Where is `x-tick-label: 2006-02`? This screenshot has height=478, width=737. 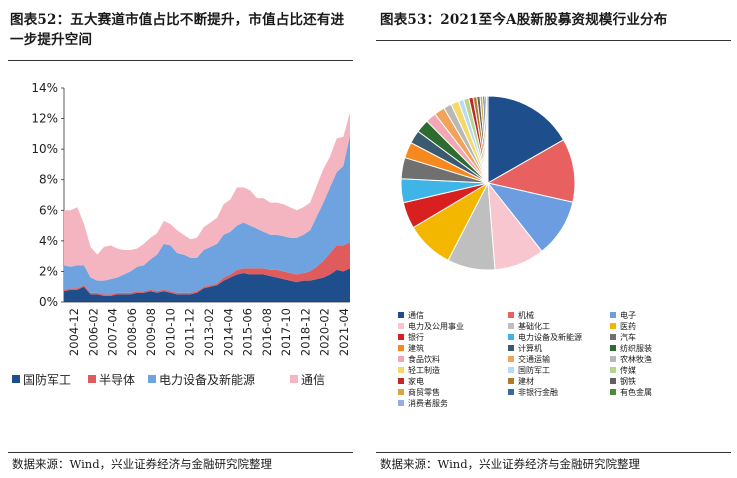 x-tick-label: 2006-02 is located at coordinates (93, 332).